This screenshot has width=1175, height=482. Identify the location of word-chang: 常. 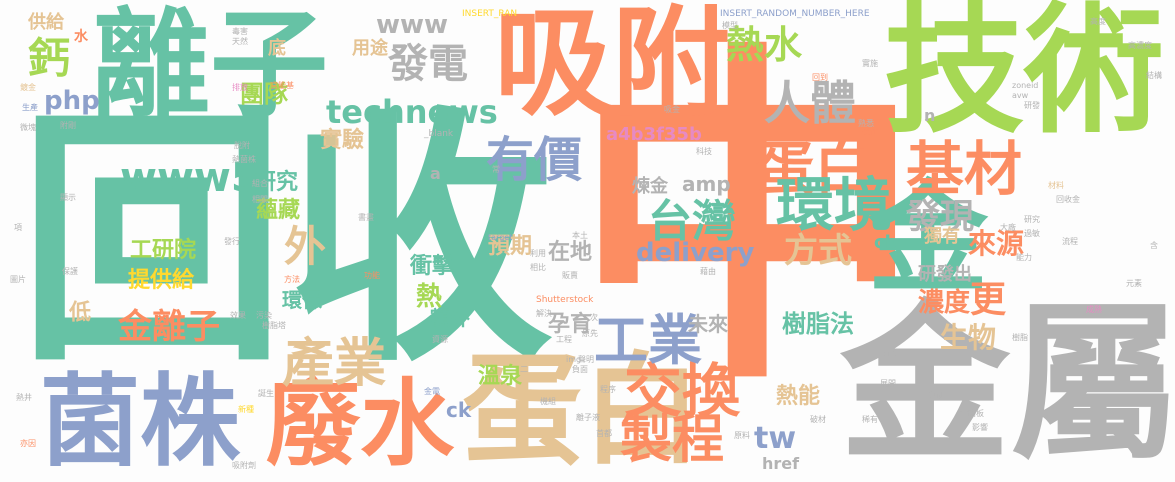
(496, 169).